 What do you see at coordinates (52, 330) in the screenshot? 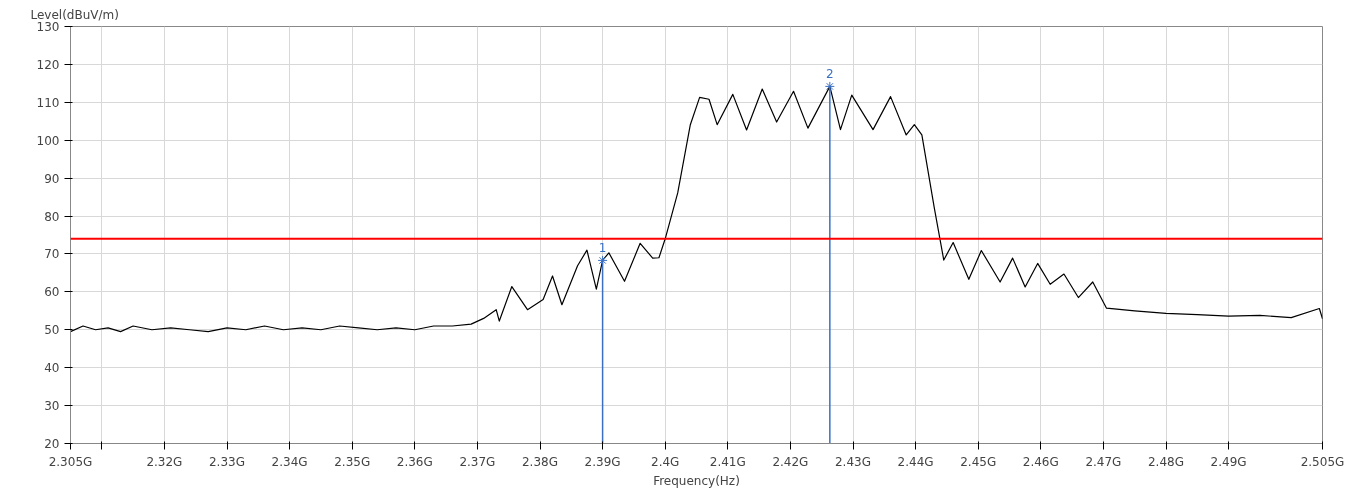
I see `y-tick-label: 50` at bounding box center [52, 330].